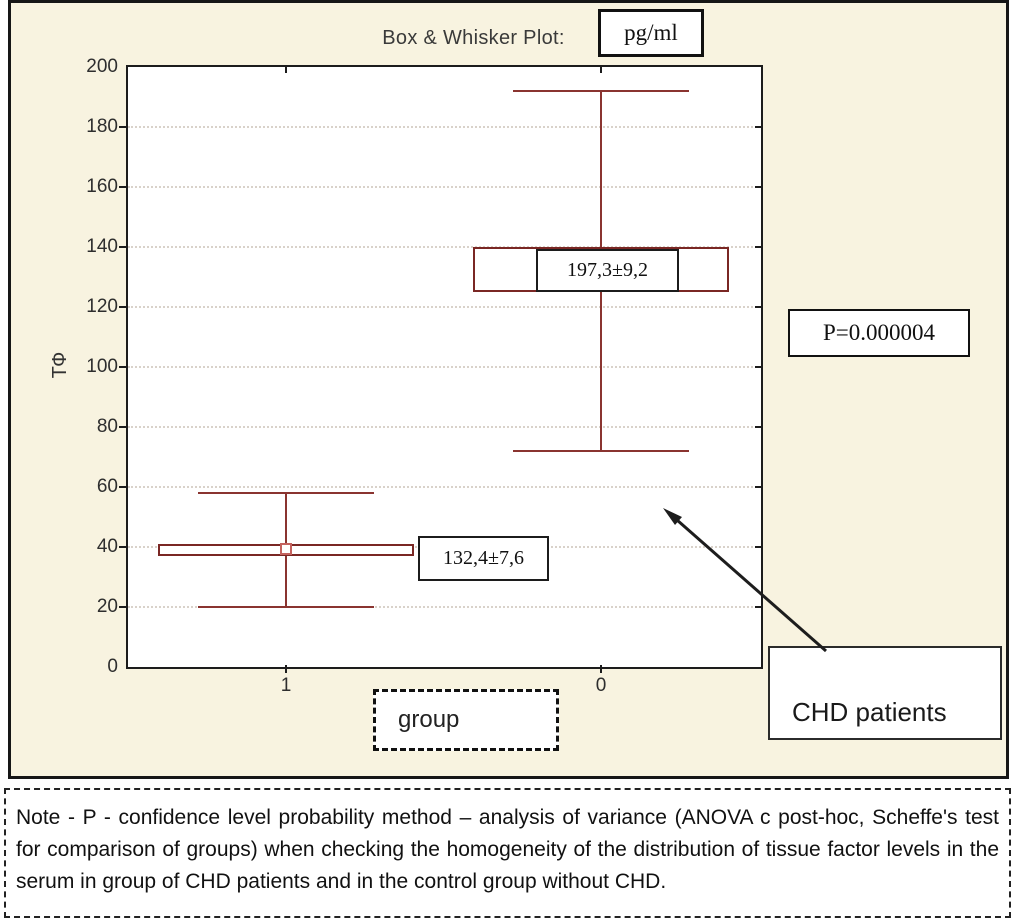 Image resolution: width=1015 pixels, height=924 pixels. I want to click on y-axis-label: ТФ, so click(60, 365).